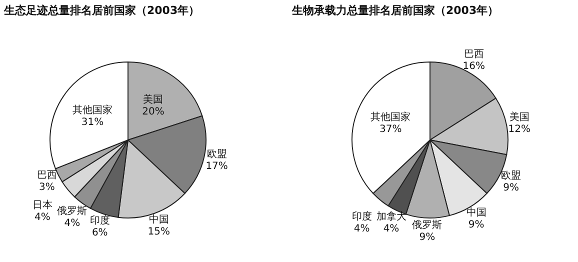 The width and height of the screenshot is (578, 262). Describe the element at coordinates (391, 216) in the screenshot. I see `slice-label: 加拿大` at that location.